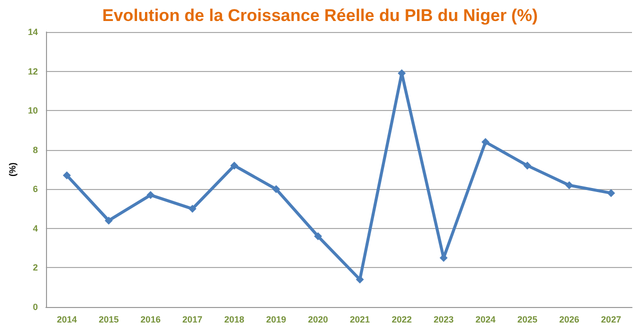  I want to click on y-tick-label: 2, so click(35, 267).